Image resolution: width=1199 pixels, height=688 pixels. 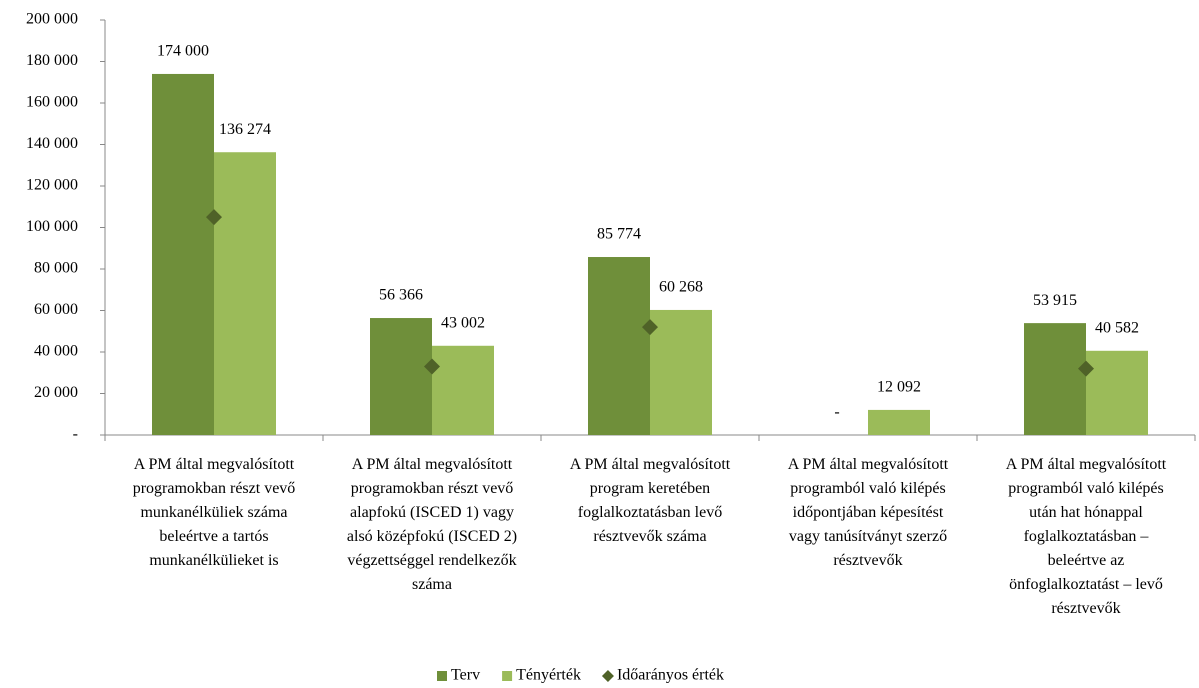 What do you see at coordinates (56, 268) in the screenshot?
I see `y-tick-label: 80 000` at bounding box center [56, 268].